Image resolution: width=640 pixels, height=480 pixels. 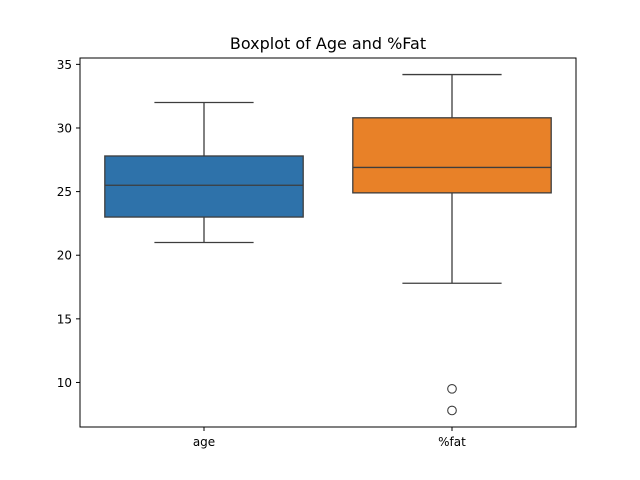 What do you see at coordinates (452, 442) in the screenshot?
I see `x-tick-label: %fat` at bounding box center [452, 442].